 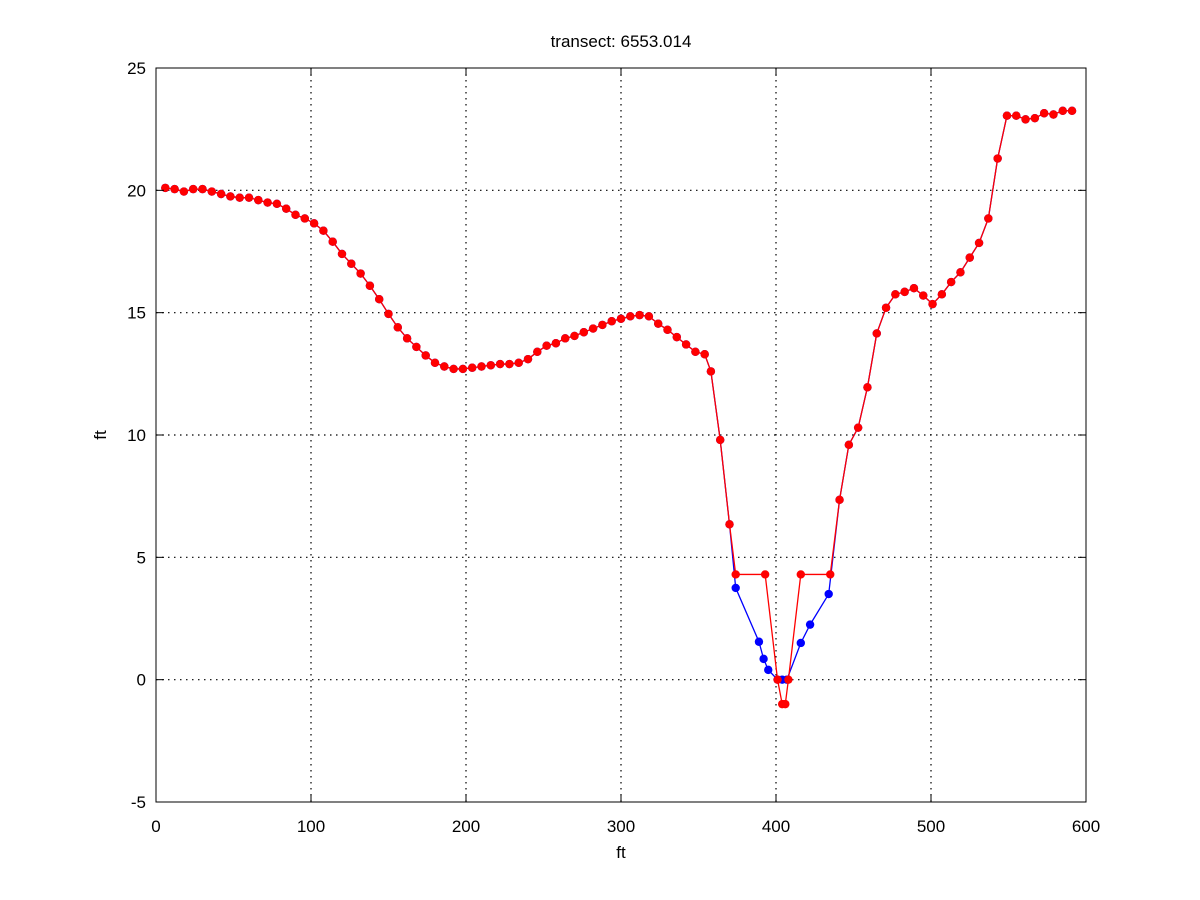 I want to click on x-tick-label: 400, so click(x=776, y=826).